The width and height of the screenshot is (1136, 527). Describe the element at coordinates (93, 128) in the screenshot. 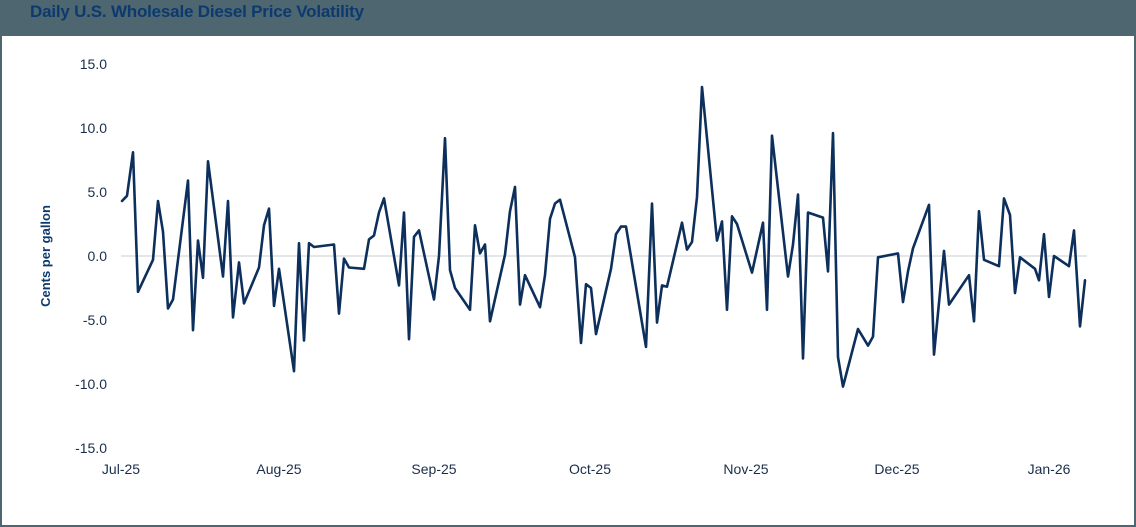

I see `y-tick-label: 10.0` at that location.